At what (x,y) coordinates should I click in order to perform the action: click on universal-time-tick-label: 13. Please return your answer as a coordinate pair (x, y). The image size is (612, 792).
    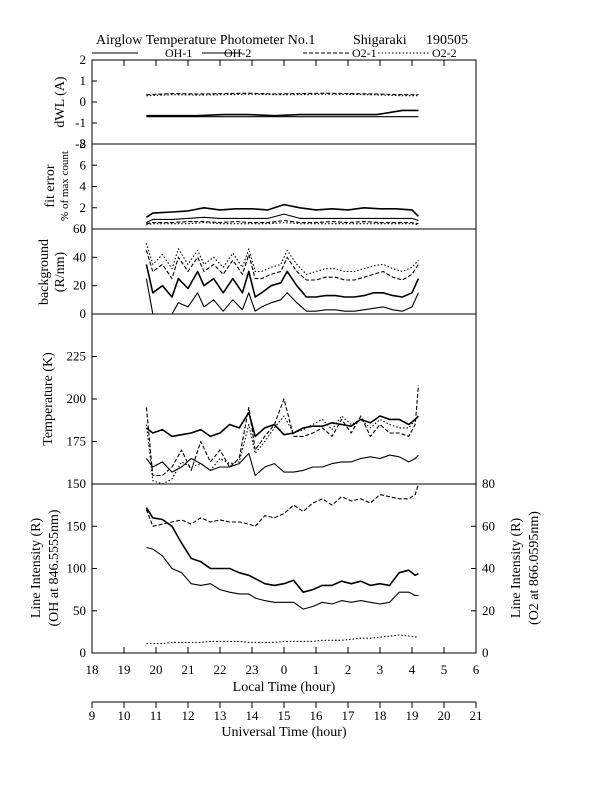
    Looking at the image, I should click on (220, 715).